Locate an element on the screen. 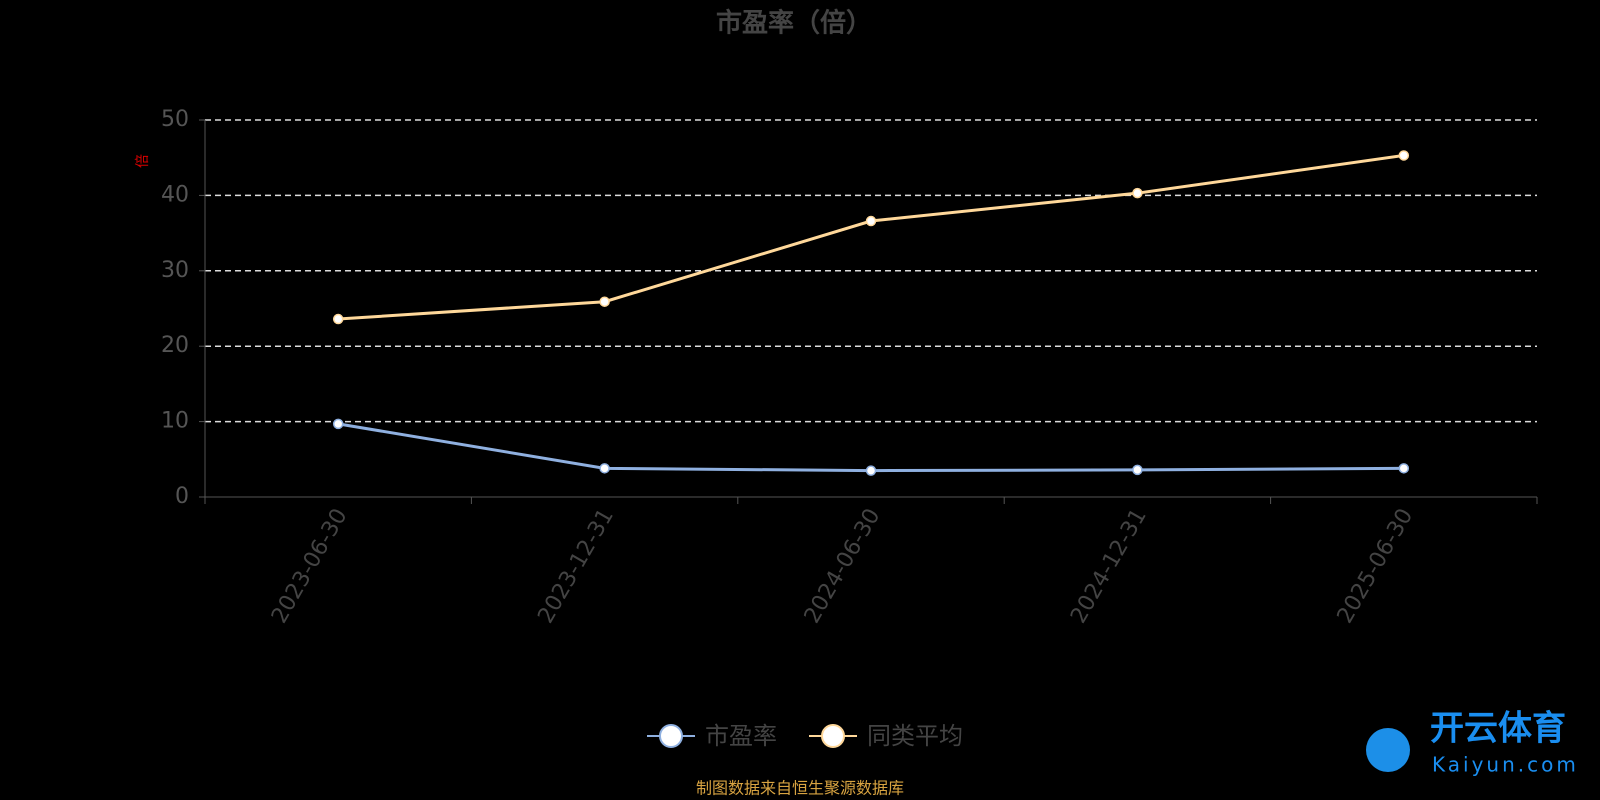  logo-site: Kaiyun.com is located at coordinates (1505, 765).